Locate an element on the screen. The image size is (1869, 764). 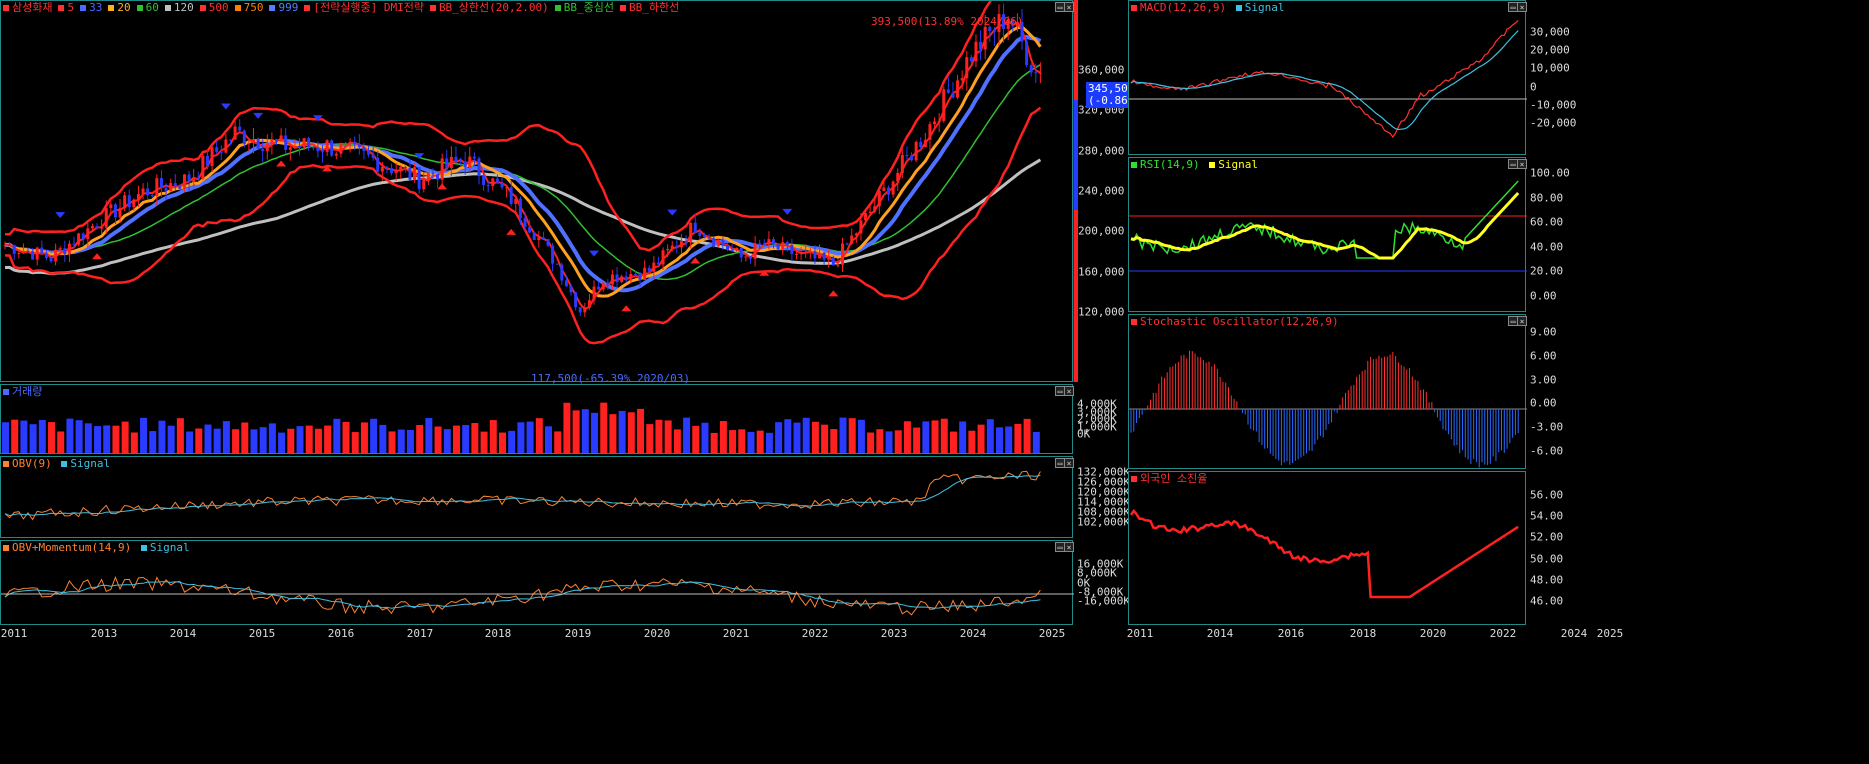
foreign-line is located at coordinates (1324, 553).